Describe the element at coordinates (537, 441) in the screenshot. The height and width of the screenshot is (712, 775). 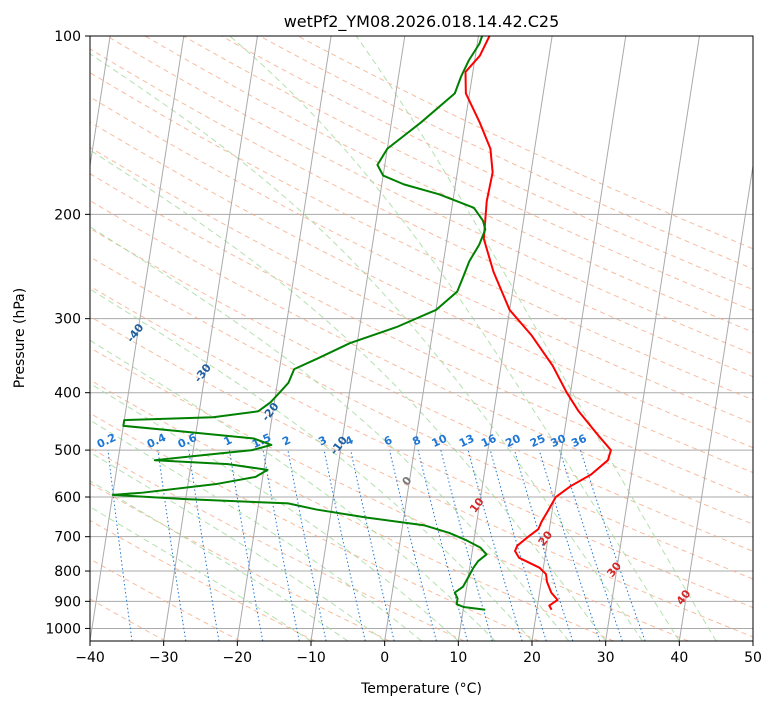
I see `mixing-ratio-label: 25` at that location.